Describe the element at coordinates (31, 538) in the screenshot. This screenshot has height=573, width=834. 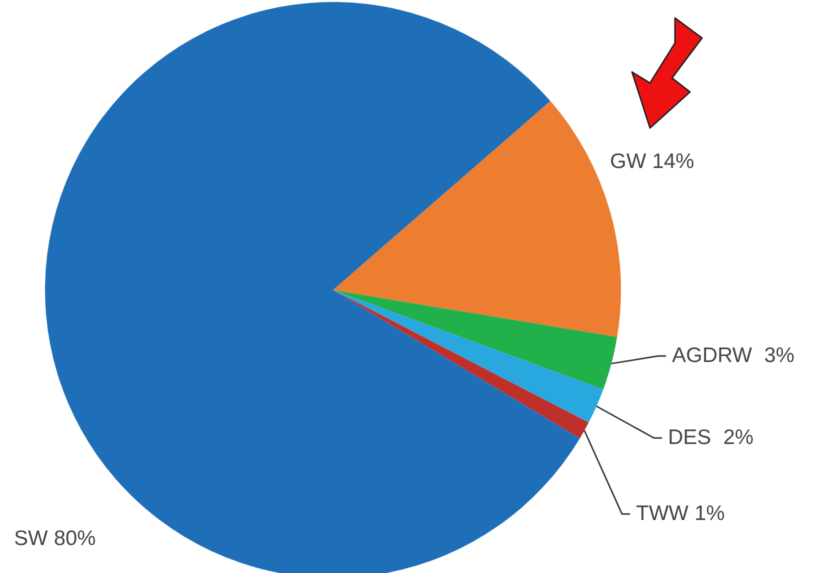
I see `slice-label: SW` at that location.